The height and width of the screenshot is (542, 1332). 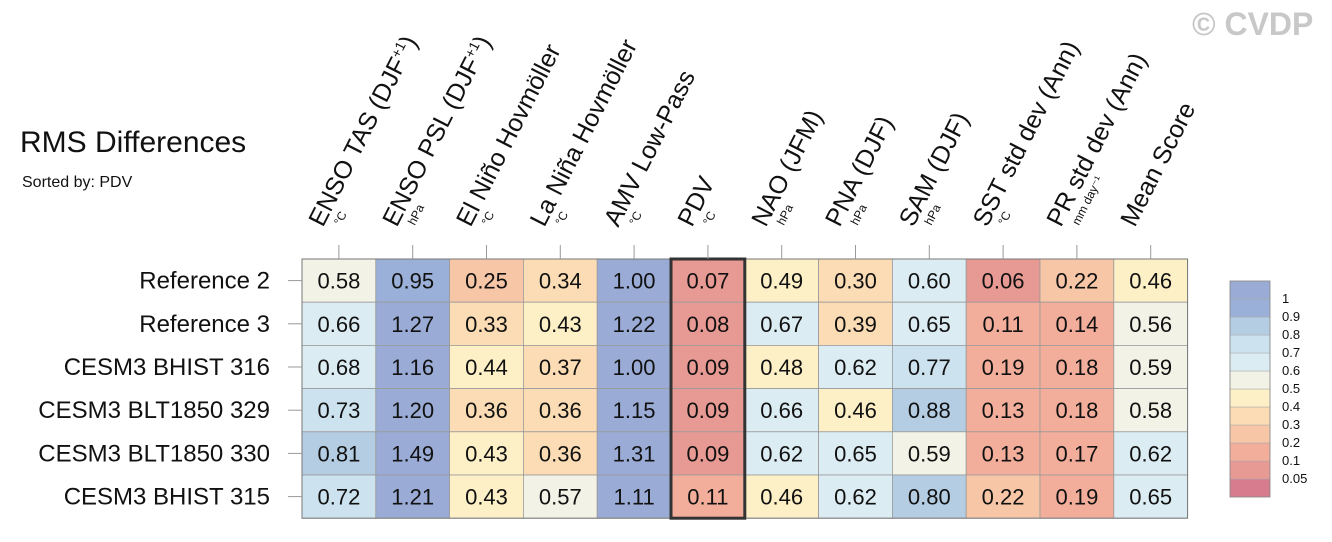 I want to click on chart-title: RMS Differences, so click(x=133, y=142).